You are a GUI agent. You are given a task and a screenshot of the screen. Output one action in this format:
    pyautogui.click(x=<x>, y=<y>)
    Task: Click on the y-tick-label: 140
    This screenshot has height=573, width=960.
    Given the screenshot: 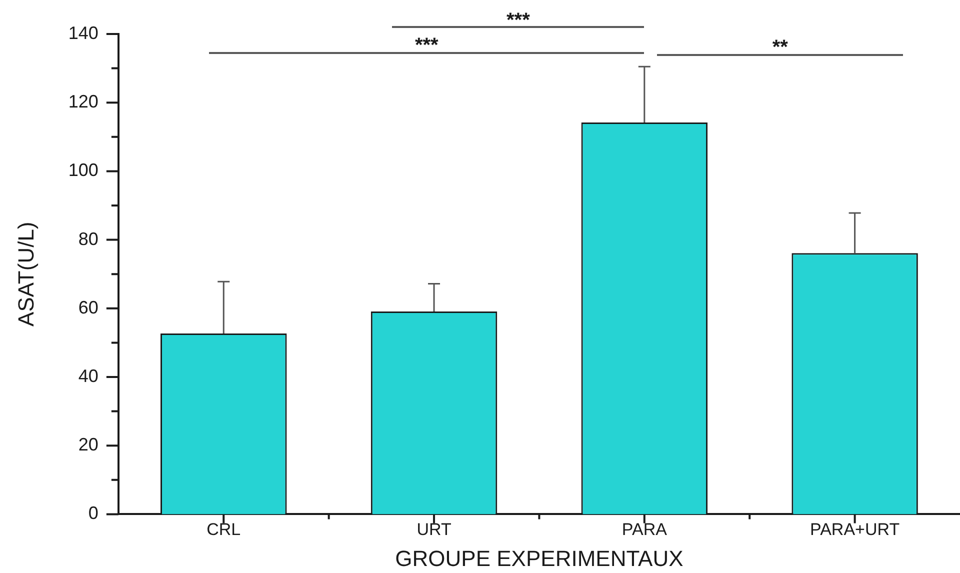 What is the action you would take?
    pyautogui.click(x=83, y=32)
    